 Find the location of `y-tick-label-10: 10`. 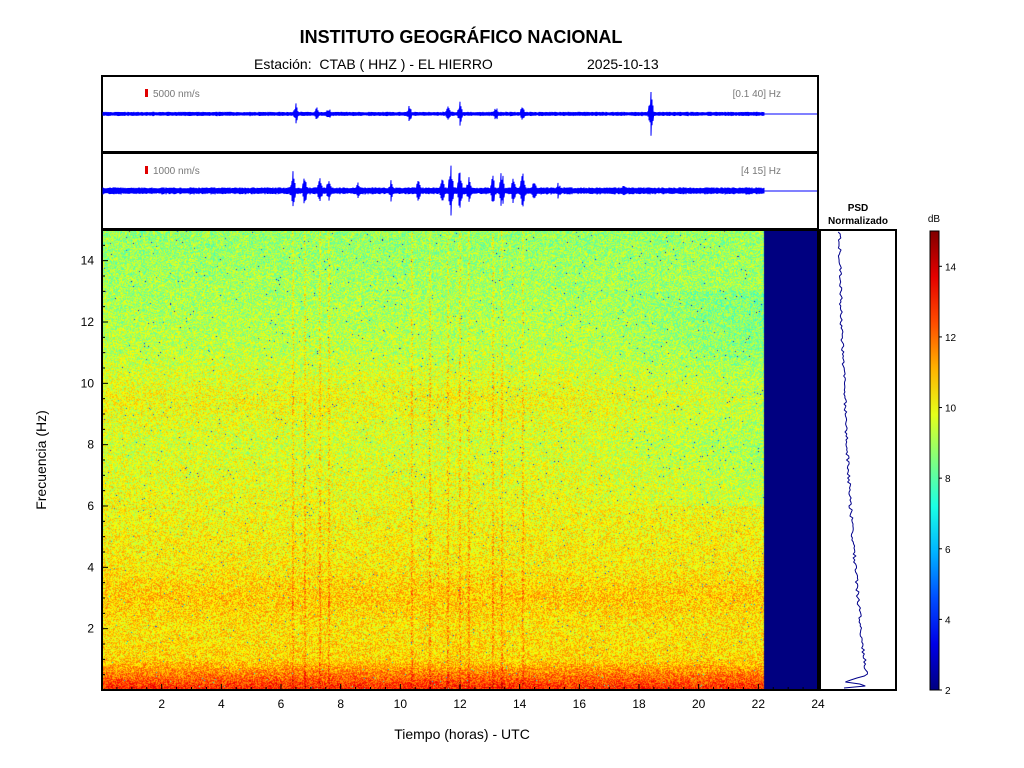

y-tick-label-10: 10 is located at coordinates (88, 383).